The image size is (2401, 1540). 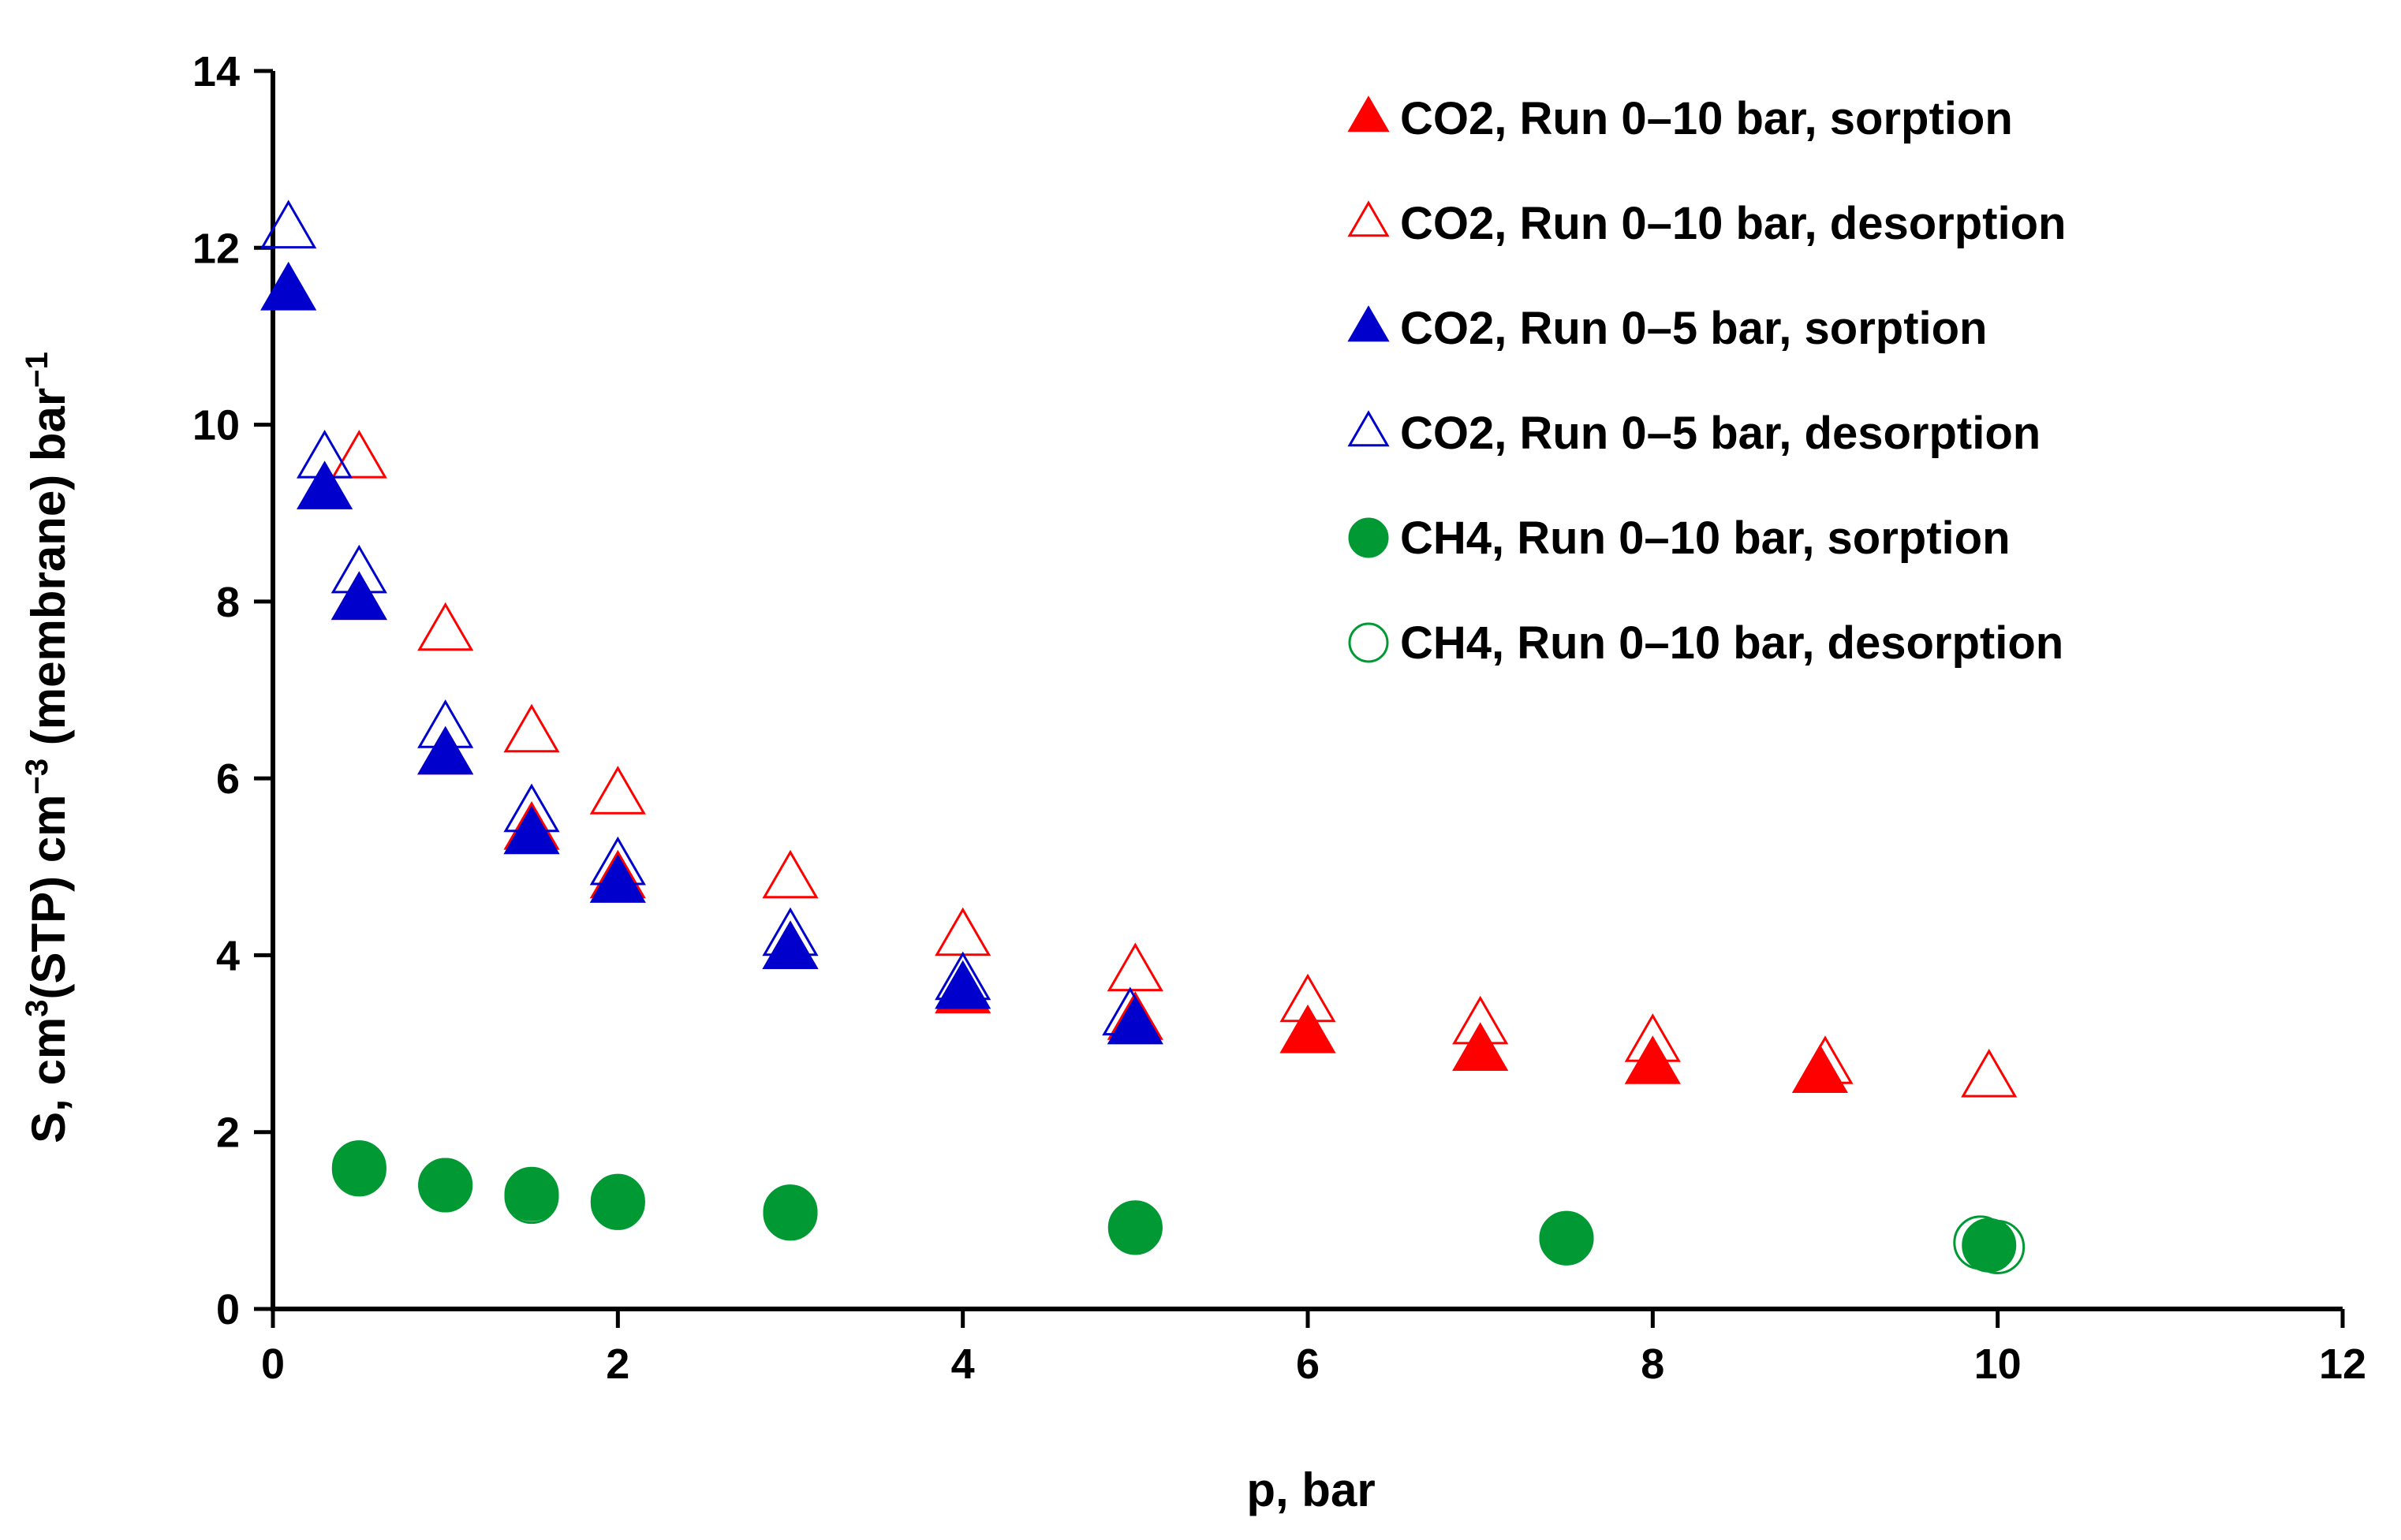 I want to click on y-axis-title: S, cm3(STP) cm−3 (membrane) bar−1, so click(x=47, y=747).